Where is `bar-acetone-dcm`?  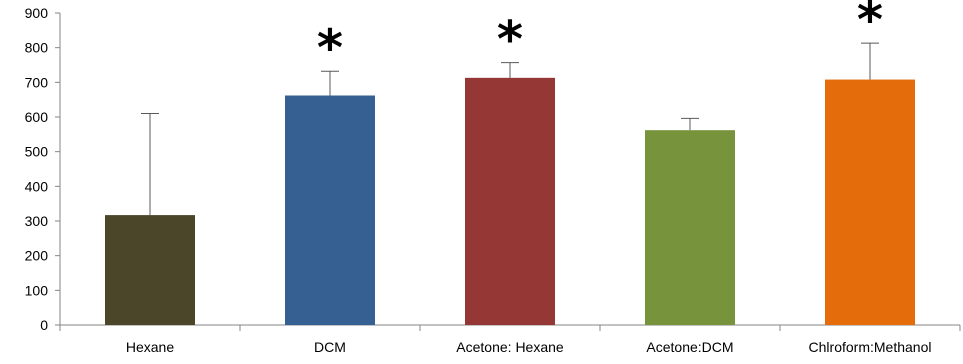 bar-acetone-dcm is located at coordinates (690, 227).